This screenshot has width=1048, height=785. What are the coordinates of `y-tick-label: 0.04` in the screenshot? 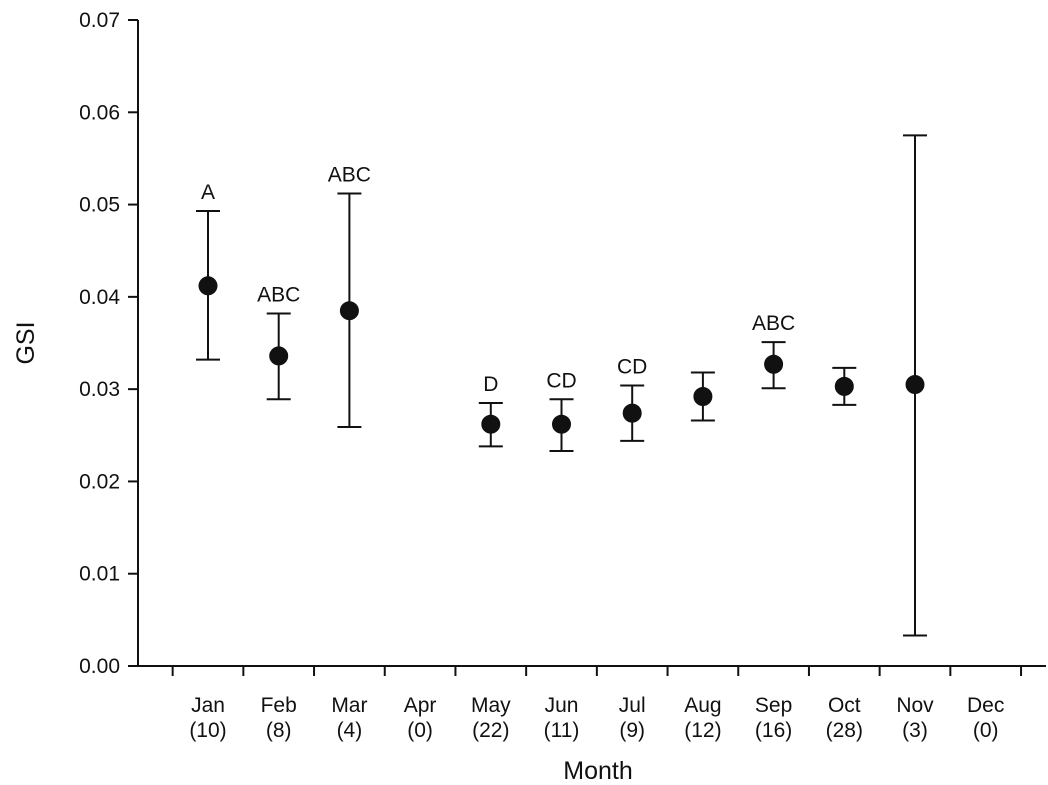 It's located at (99, 297).